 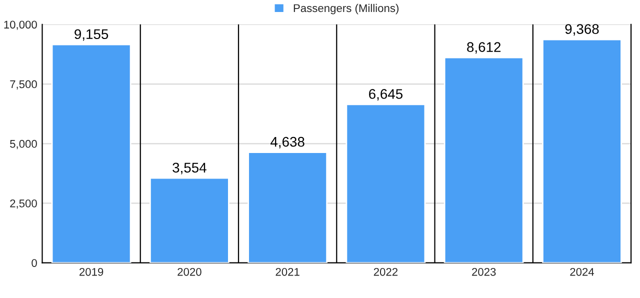 What do you see at coordinates (23, 85) in the screenshot?
I see `y-tick-label: 7,500` at bounding box center [23, 85].